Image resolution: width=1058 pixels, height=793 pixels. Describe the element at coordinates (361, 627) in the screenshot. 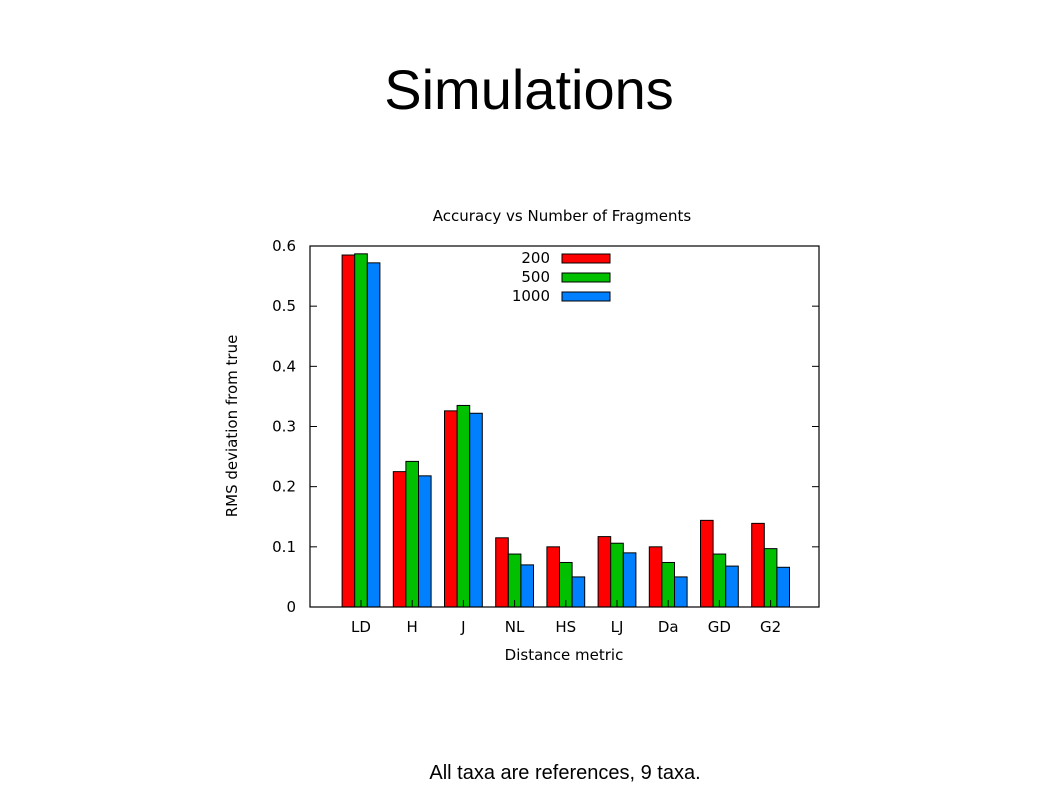

I see `x-tick-label: LD` at that location.